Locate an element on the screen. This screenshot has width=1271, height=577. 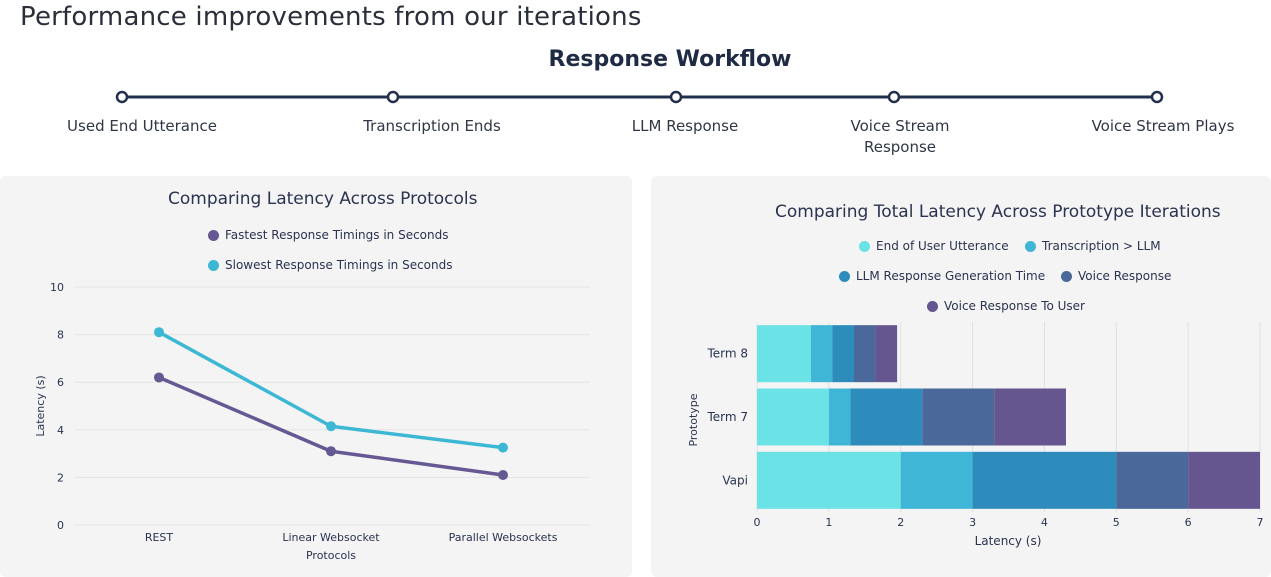
legend-label: Transcription > LLM is located at coordinates (1101, 246).